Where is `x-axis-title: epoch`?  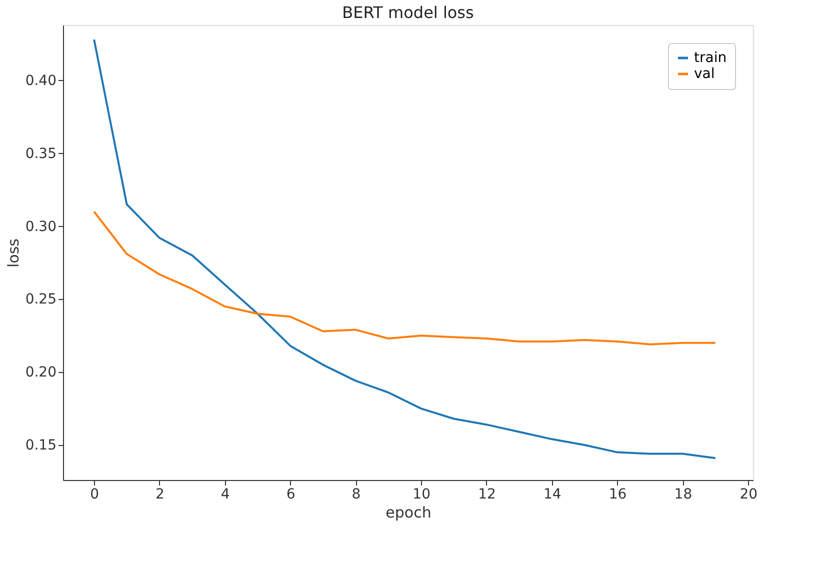 x-axis-title: epoch is located at coordinates (409, 513).